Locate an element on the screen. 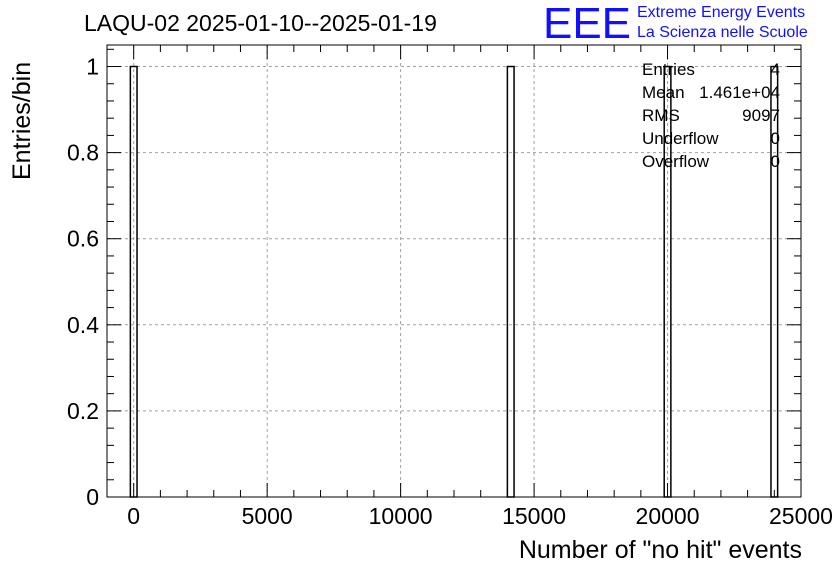 The width and height of the screenshot is (836, 572). stat-name: Overflow is located at coordinates (676, 161).